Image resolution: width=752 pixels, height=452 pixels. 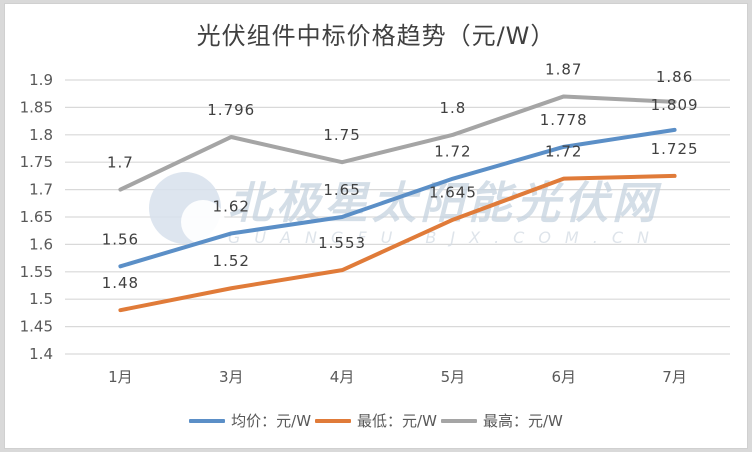 I want to click on x-tick-label: 6月, so click(x=563, y=377).